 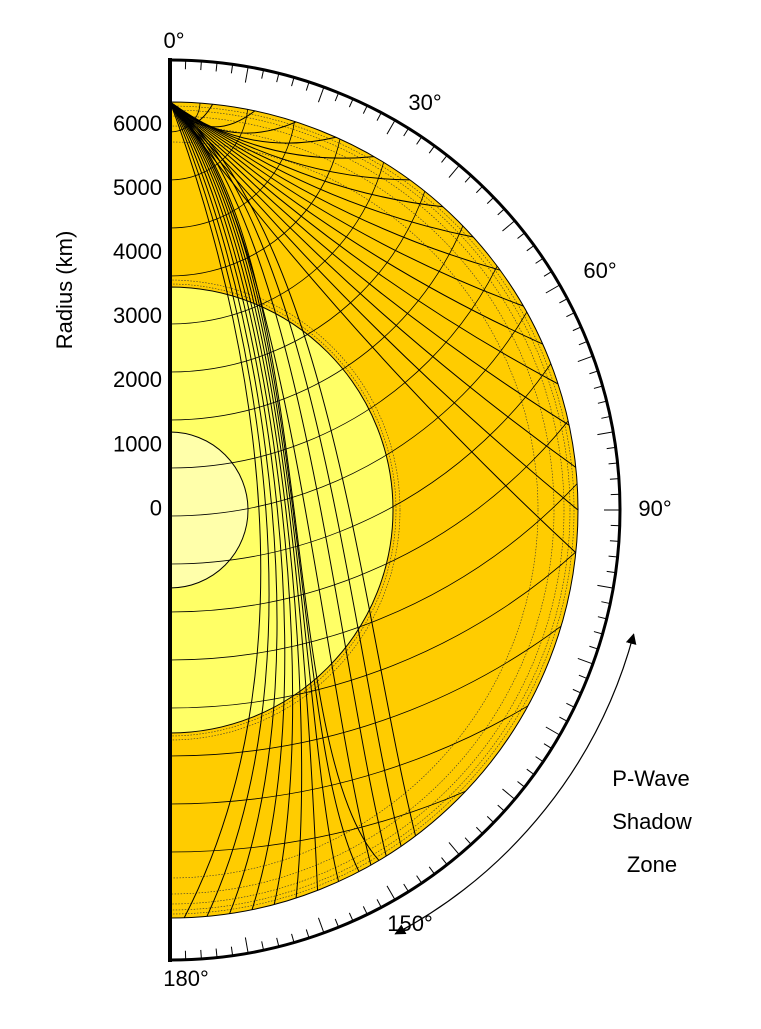 I want to click on angle-label: 30°, so click(x=424, y=102).